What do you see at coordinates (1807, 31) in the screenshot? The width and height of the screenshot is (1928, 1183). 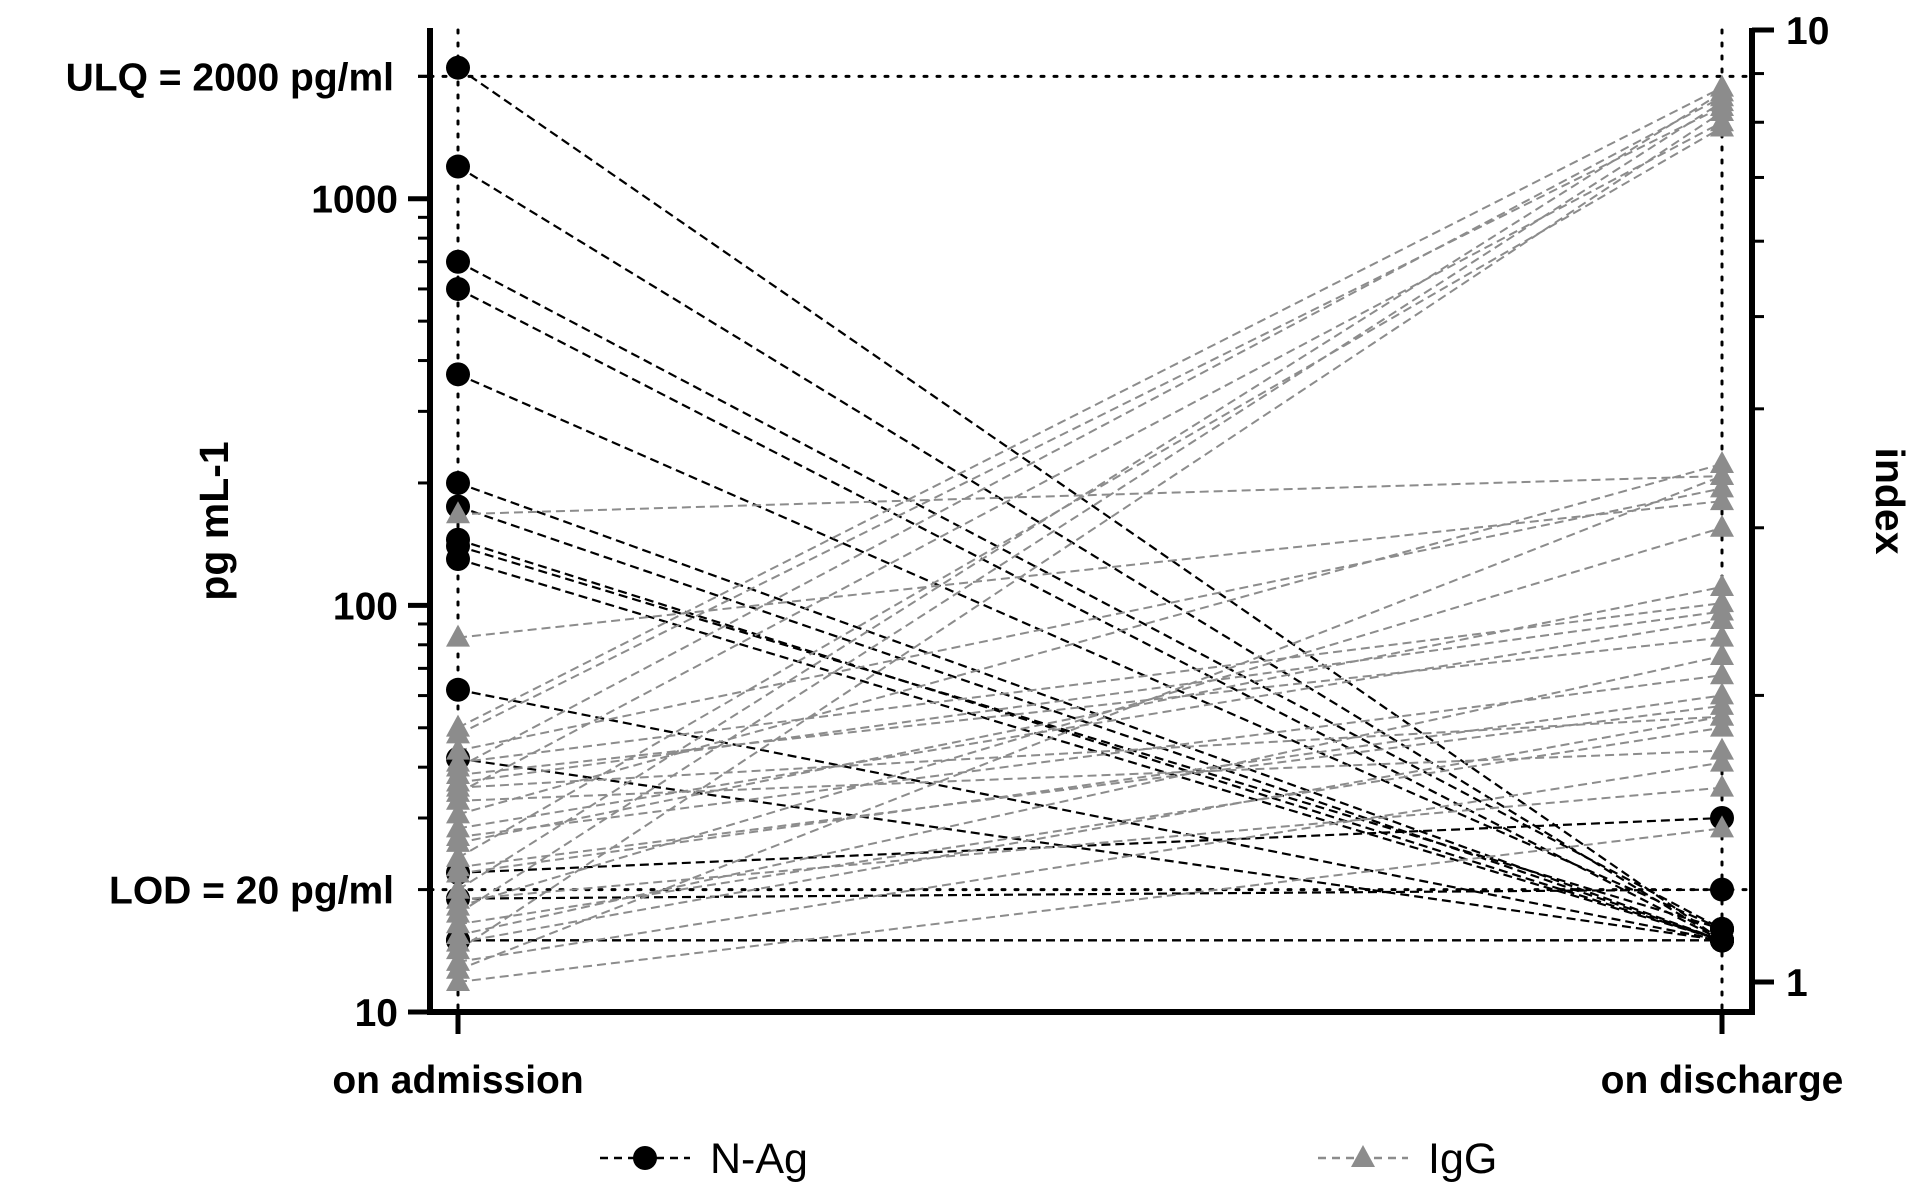 I see `right-tick-label: 10` at bounding box center [1807, 31].